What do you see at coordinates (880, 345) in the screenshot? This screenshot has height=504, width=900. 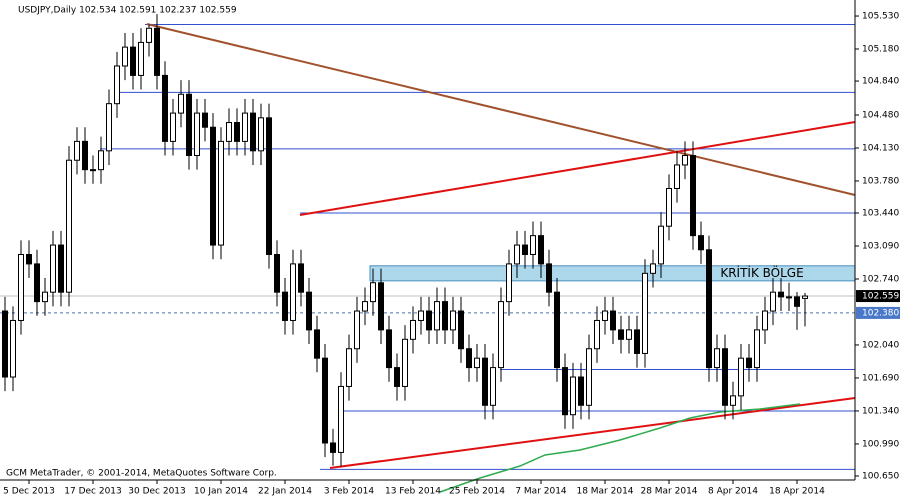 I see `y-tick-label: 102.040` at bounding box center [880, 345].